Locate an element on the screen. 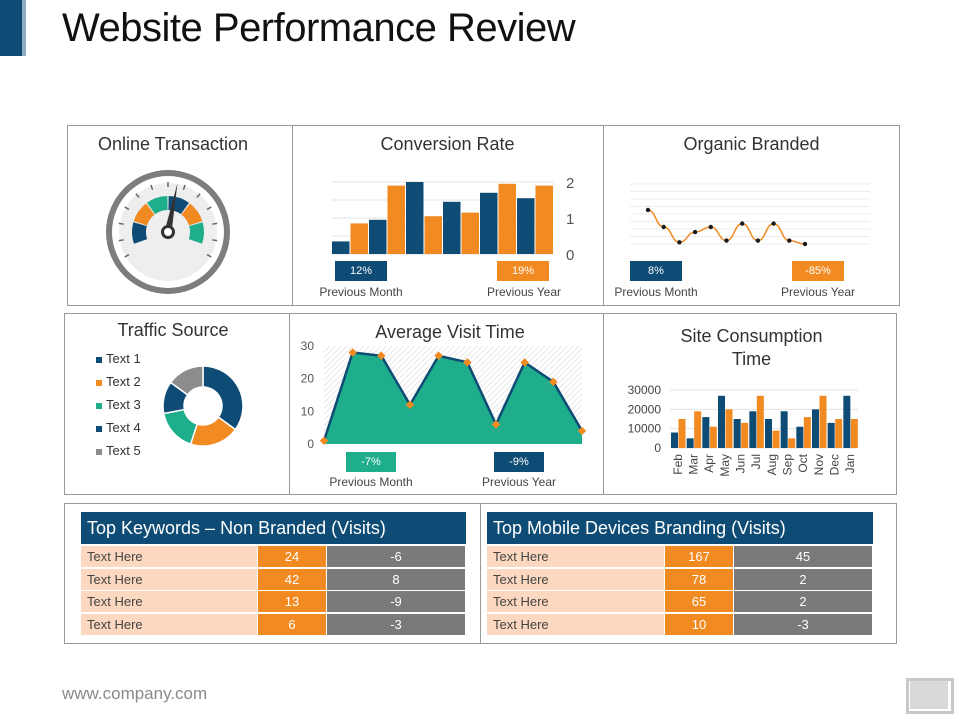  legend-item: Text 4 is located at coordinates (118, 427).